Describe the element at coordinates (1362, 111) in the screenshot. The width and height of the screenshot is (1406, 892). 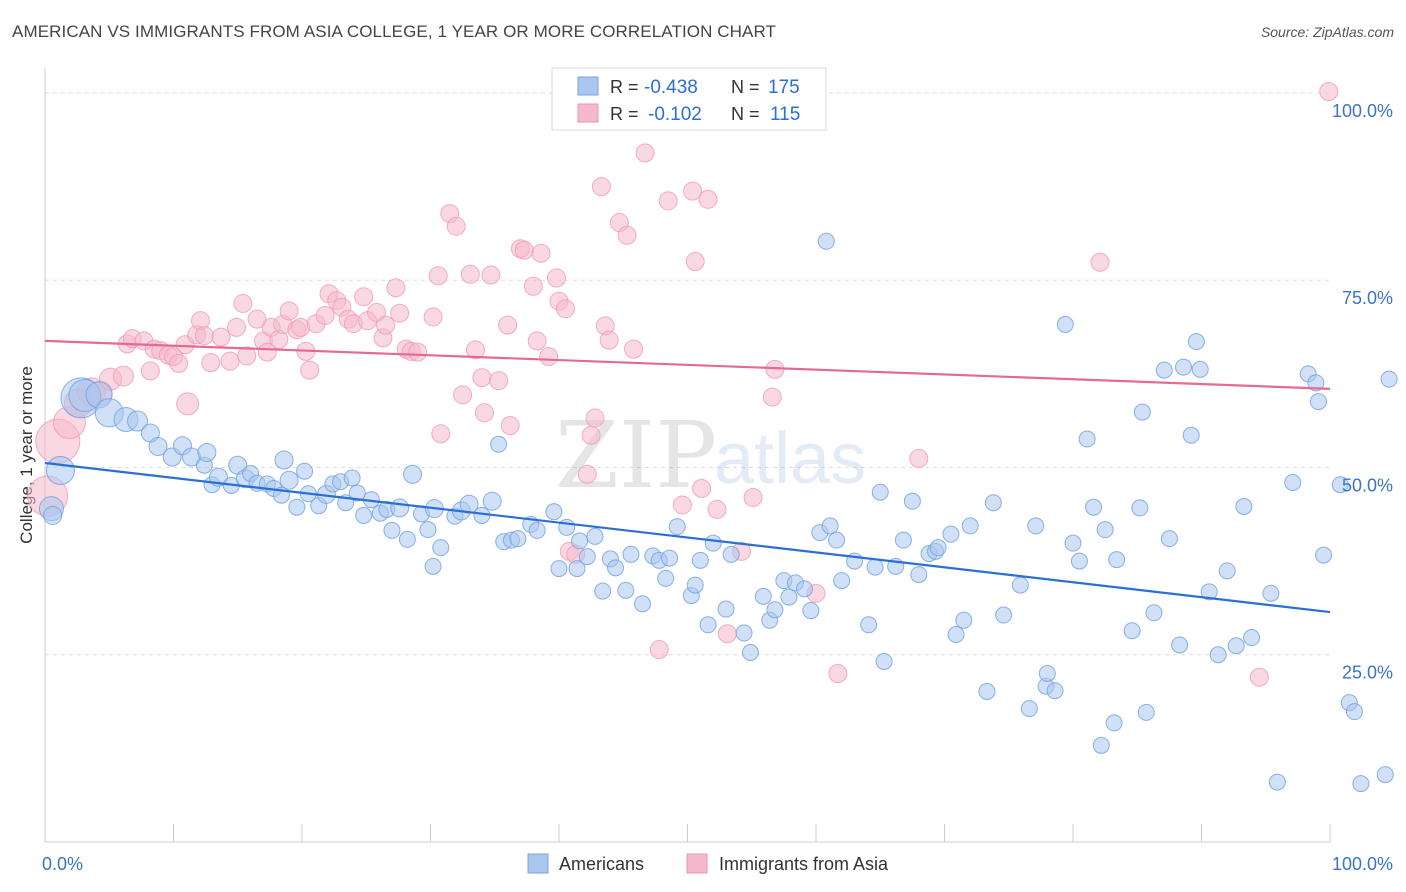
I see `y-tick-label-100: 100.0%` at that location.